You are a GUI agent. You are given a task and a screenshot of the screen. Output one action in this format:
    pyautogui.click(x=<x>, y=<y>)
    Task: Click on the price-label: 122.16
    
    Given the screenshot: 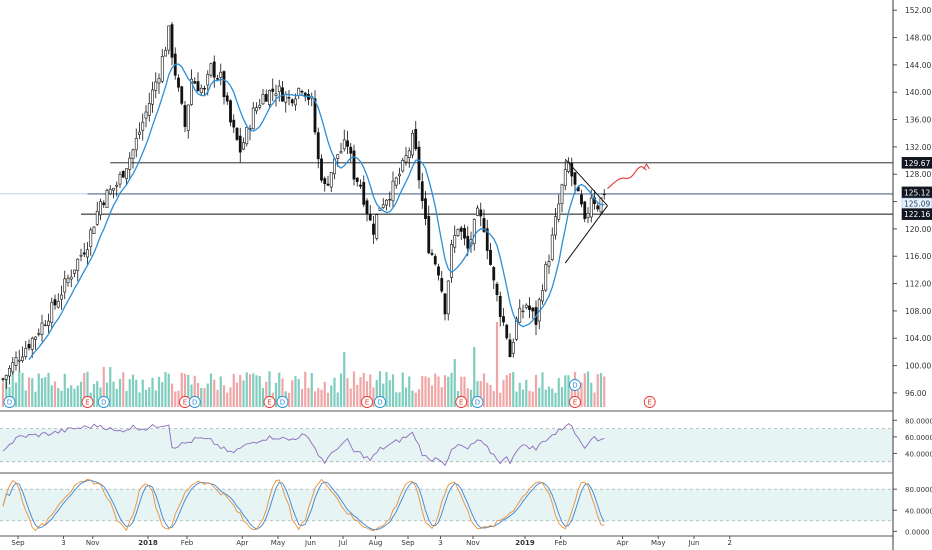 What is the action you would take?
    pyautogui.click(x=917, y=214)
    